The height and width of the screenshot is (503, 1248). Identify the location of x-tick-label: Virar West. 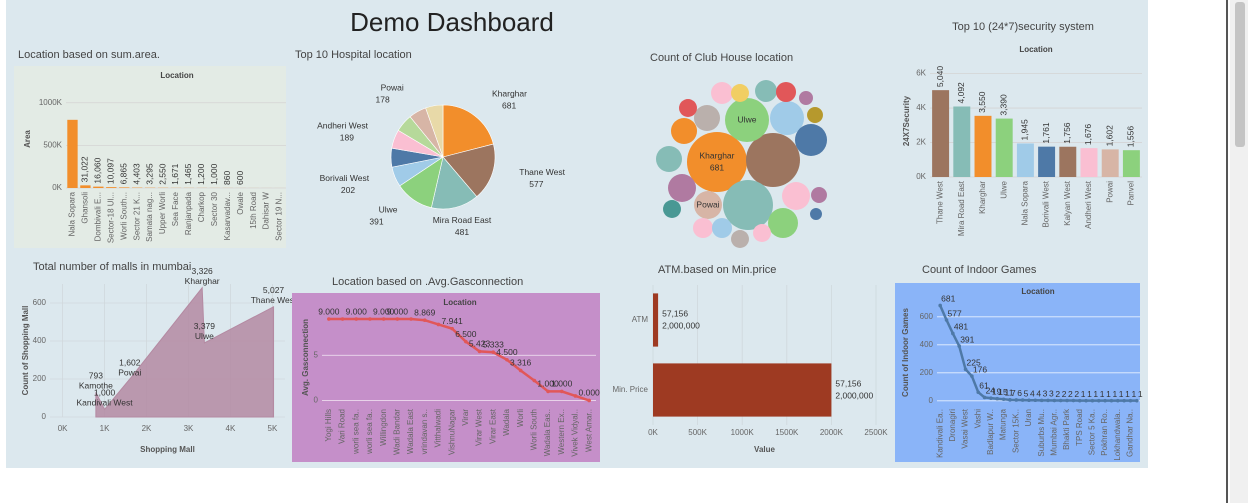
(479, 427).